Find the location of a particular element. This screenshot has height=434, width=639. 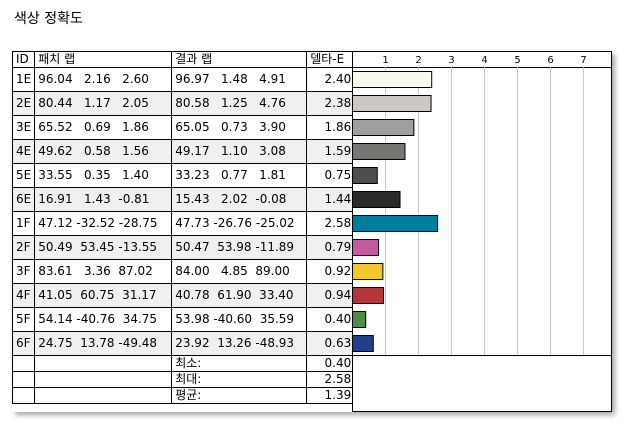

row-patch-lab: 54.14 -40.76 34.75 is located at coordinates (103, 319).